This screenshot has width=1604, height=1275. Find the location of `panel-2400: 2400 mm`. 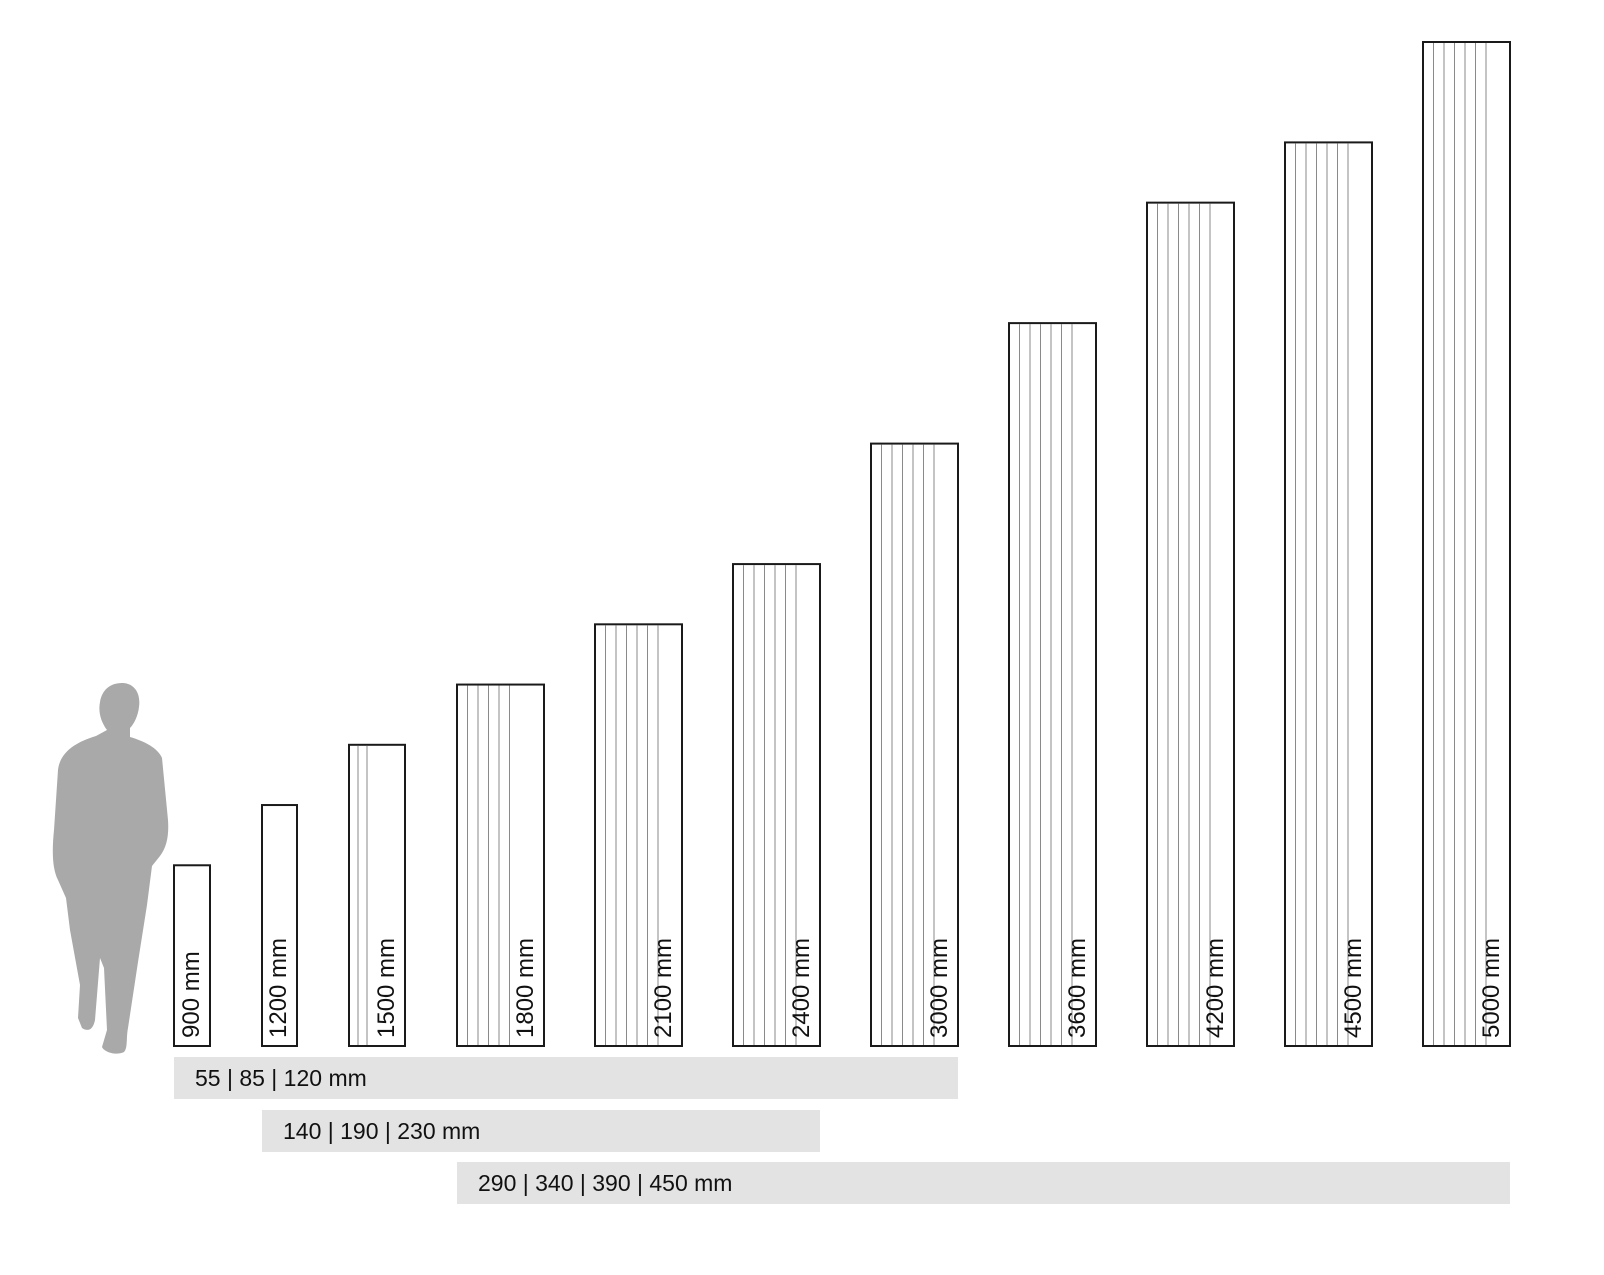

panel-2400: 2400 mm is located at coordinates (776, 805).